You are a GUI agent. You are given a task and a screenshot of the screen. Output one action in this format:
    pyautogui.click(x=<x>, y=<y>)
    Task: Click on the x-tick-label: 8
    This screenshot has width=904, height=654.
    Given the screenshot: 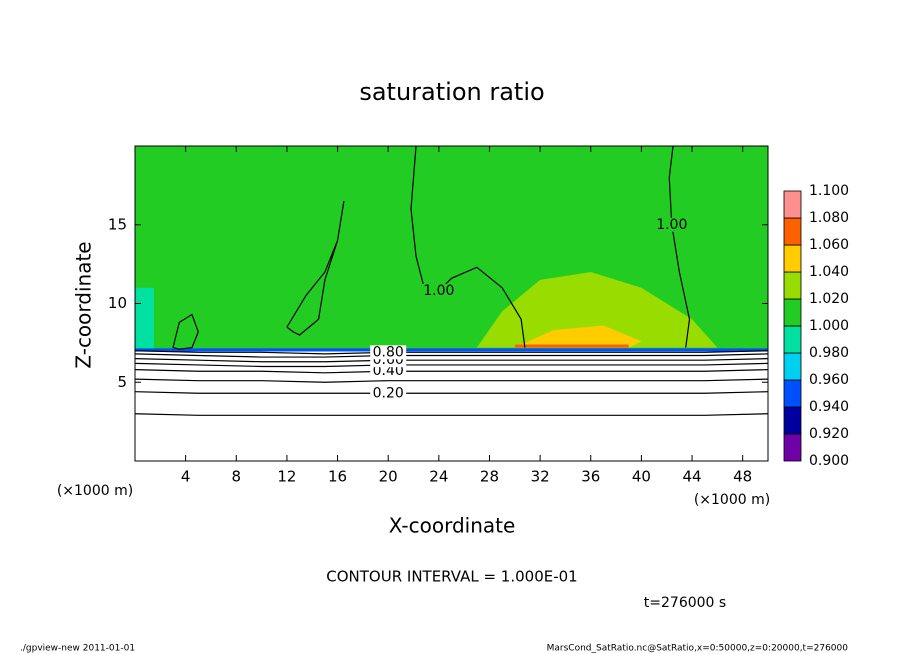 What is the action you would take?
    pyautogui.click(x=237, y=477)
    